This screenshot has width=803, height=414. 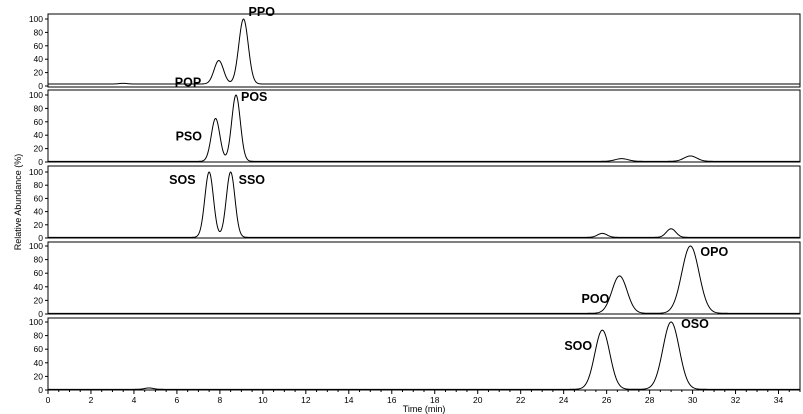 What do you see at coordinates (693, 400) in the screenshot?
I see `x-tick-label: 30` at bounding box center [693, 400].